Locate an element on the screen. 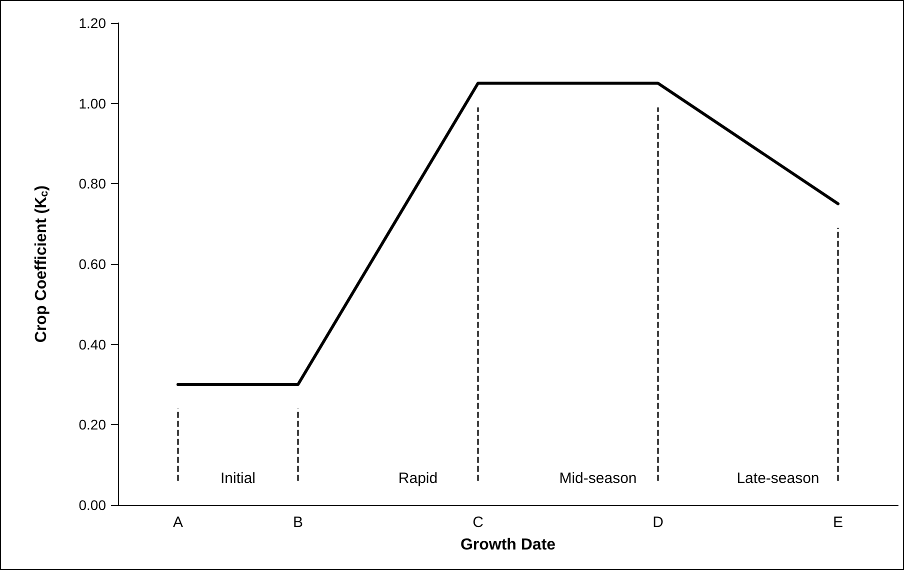  x-tick-label: A is located at coordinates (178, 522).